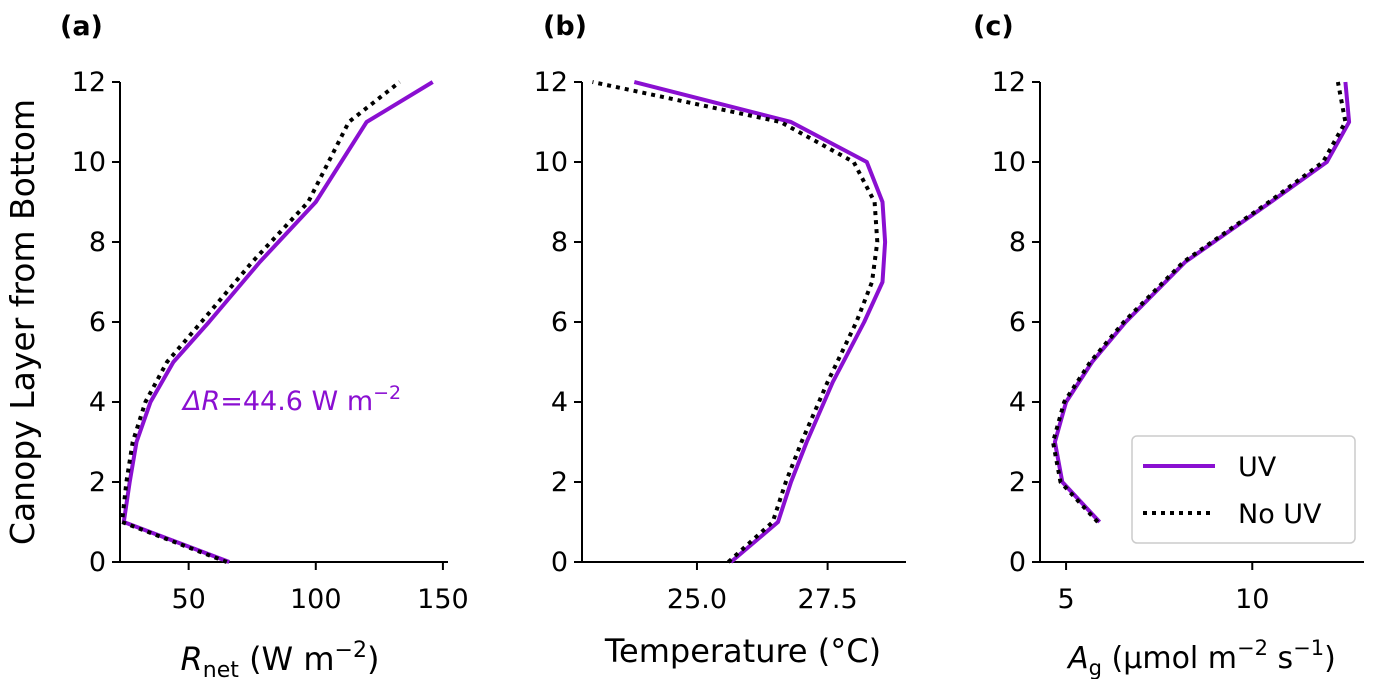 The image size is (1384, 679). What do you see at coordinates (742, 651) in the screenshot?
I see `panel-b-x-axis-label: Temperature (°C)` at bounding box center [742, 651].